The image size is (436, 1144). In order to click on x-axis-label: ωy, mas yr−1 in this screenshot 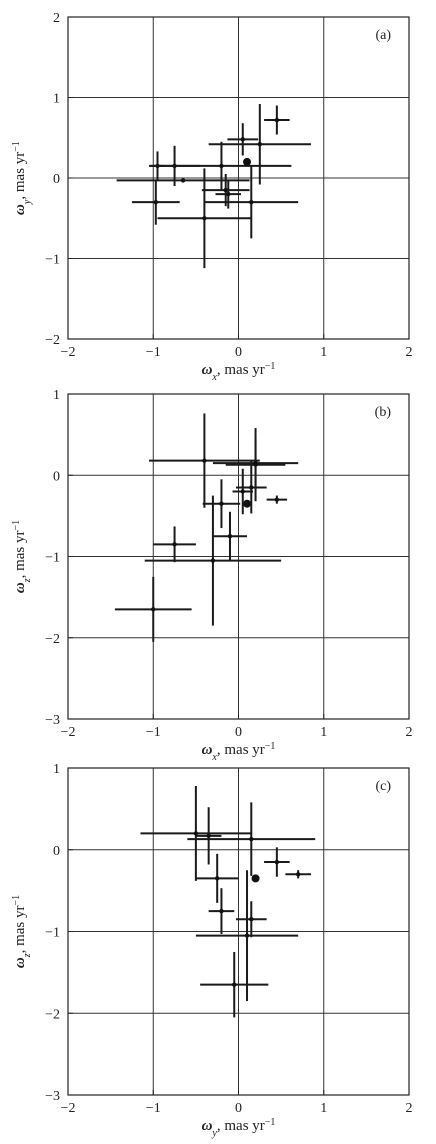, I will do `click(239, 1128)`.